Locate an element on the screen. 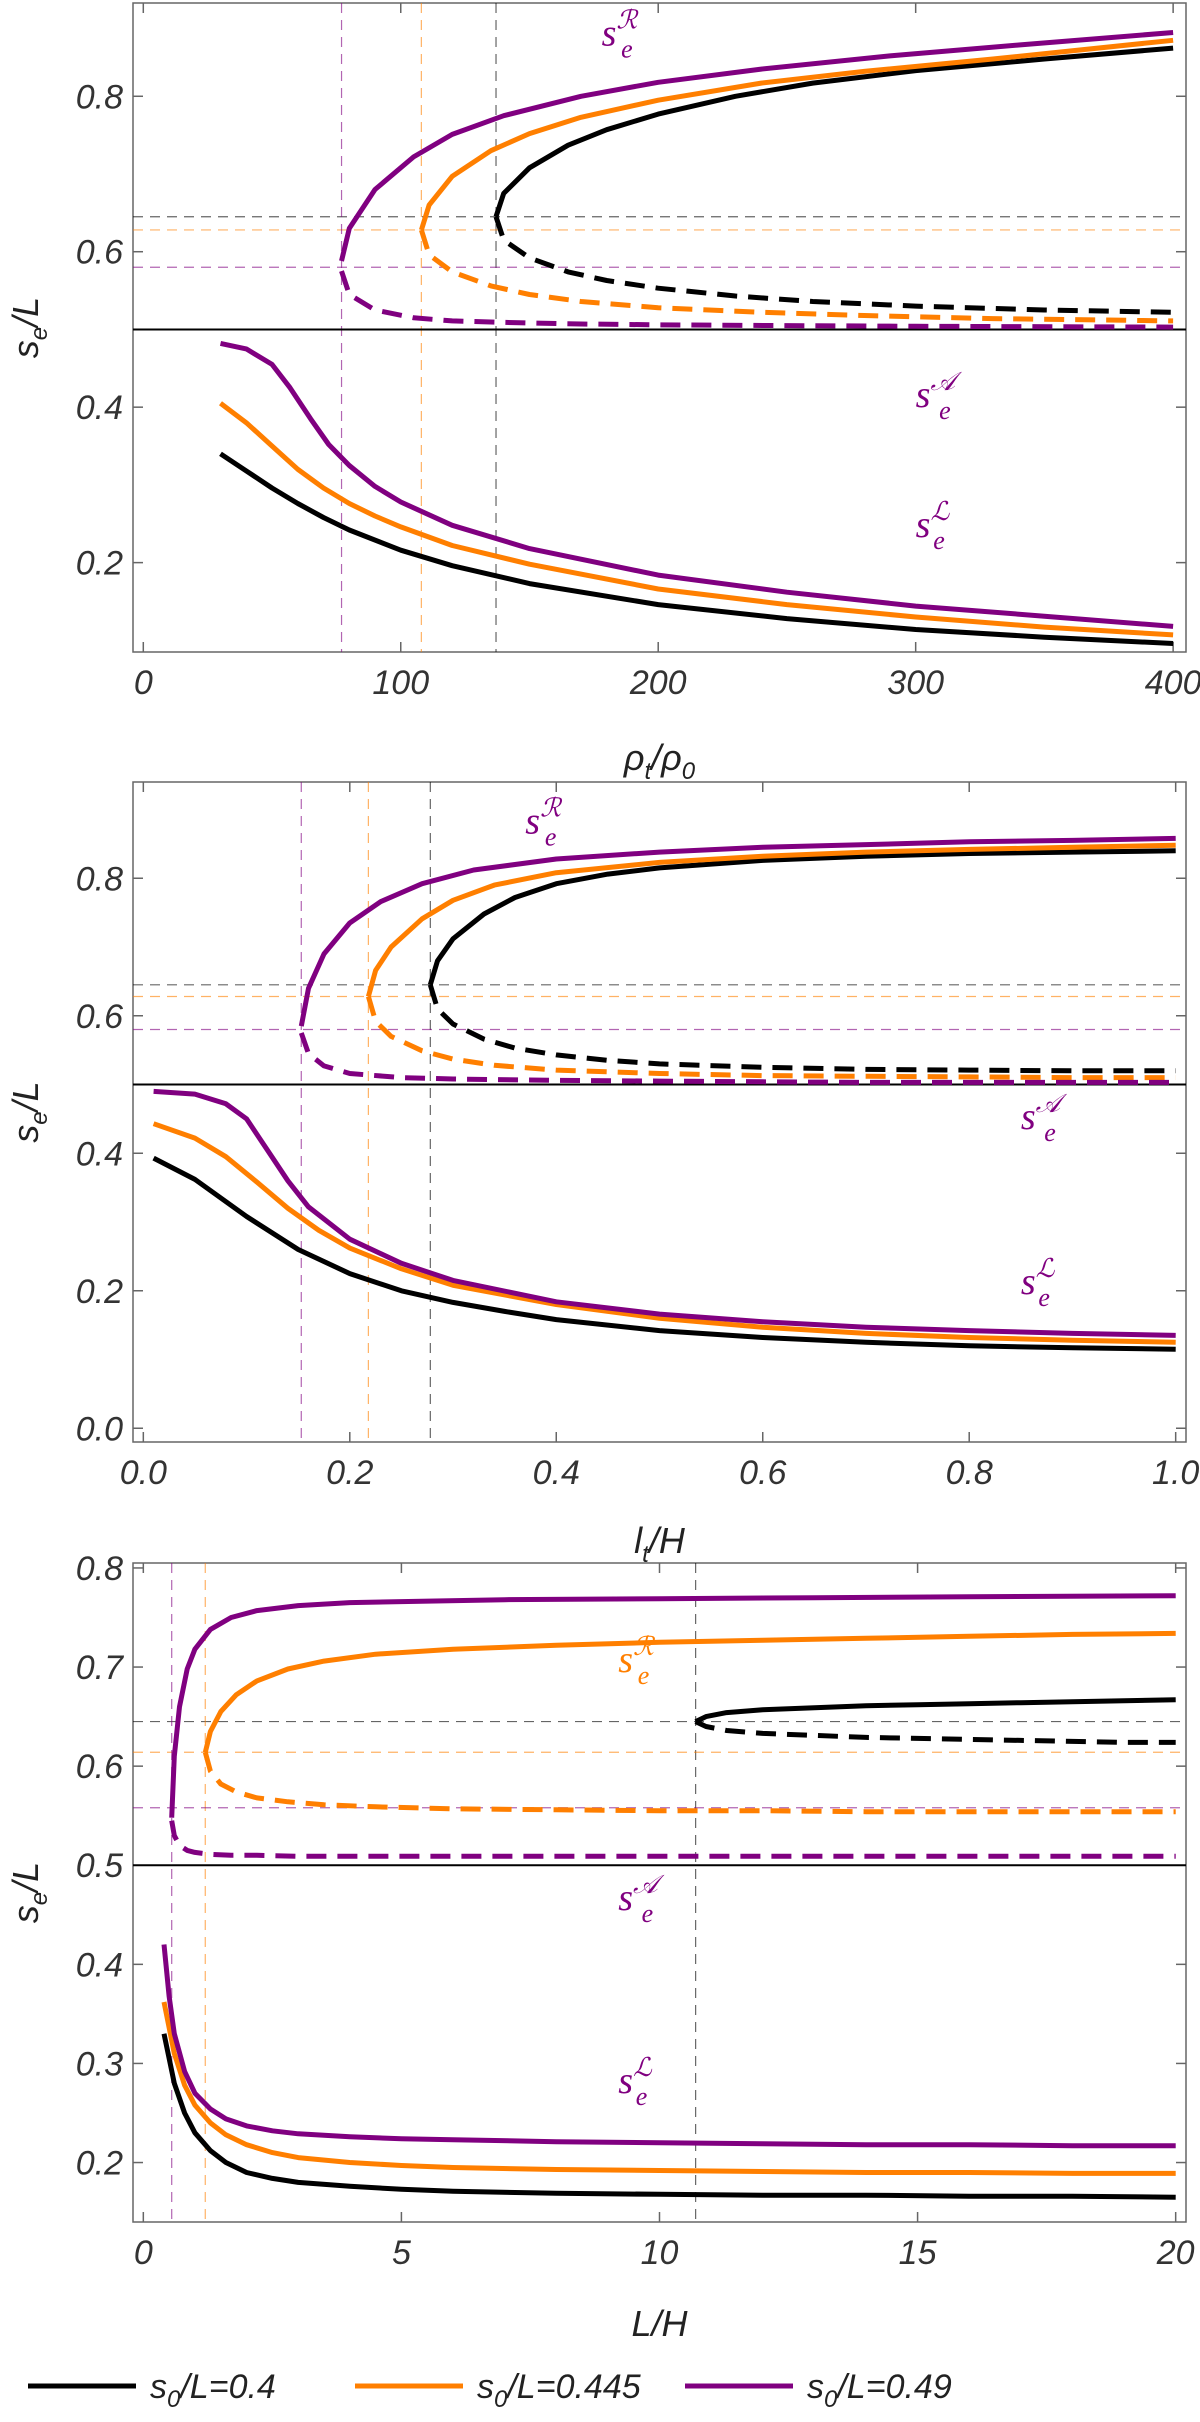  x-tick-label: 0.2 is located at coordinates (349, 1473).